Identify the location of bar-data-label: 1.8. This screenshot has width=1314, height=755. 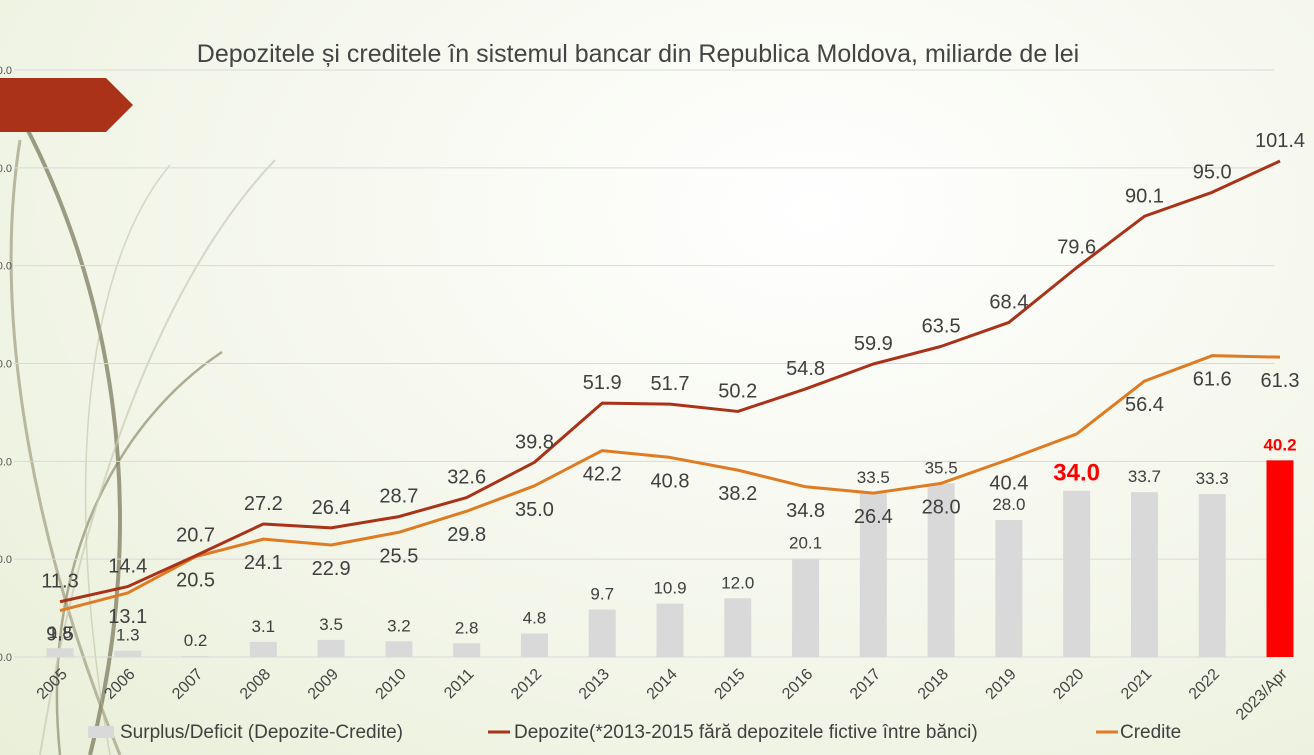
(60, 632).